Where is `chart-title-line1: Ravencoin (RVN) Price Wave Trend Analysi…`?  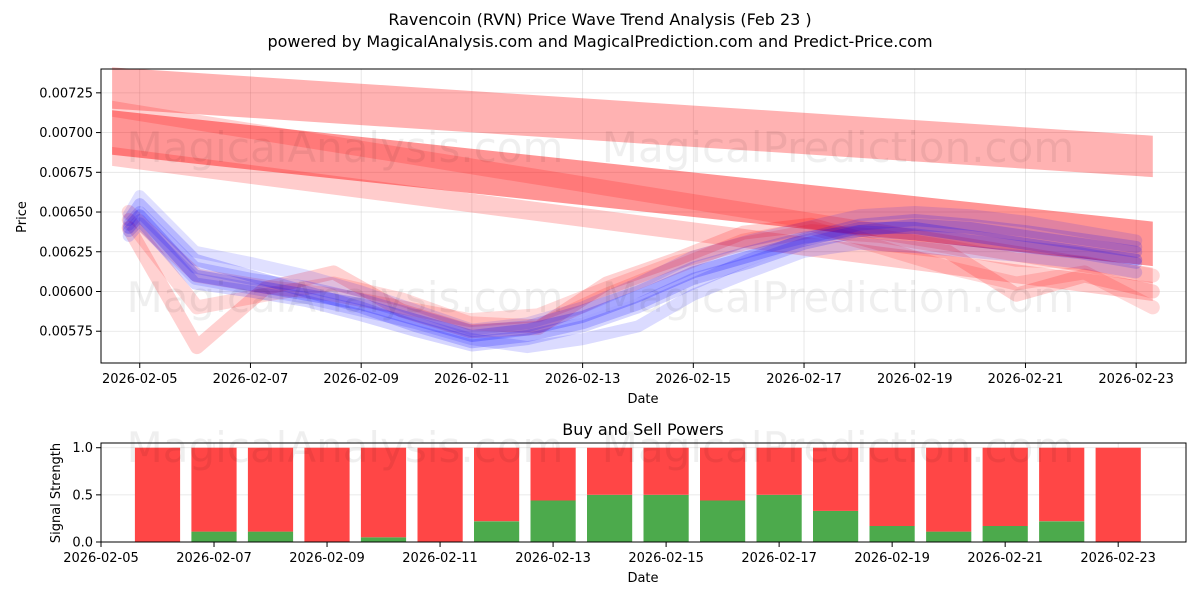
chart-title-line1: Ravencoin (RVN) Price Wave Trend Analysi… is located at coordinates (599, 19).